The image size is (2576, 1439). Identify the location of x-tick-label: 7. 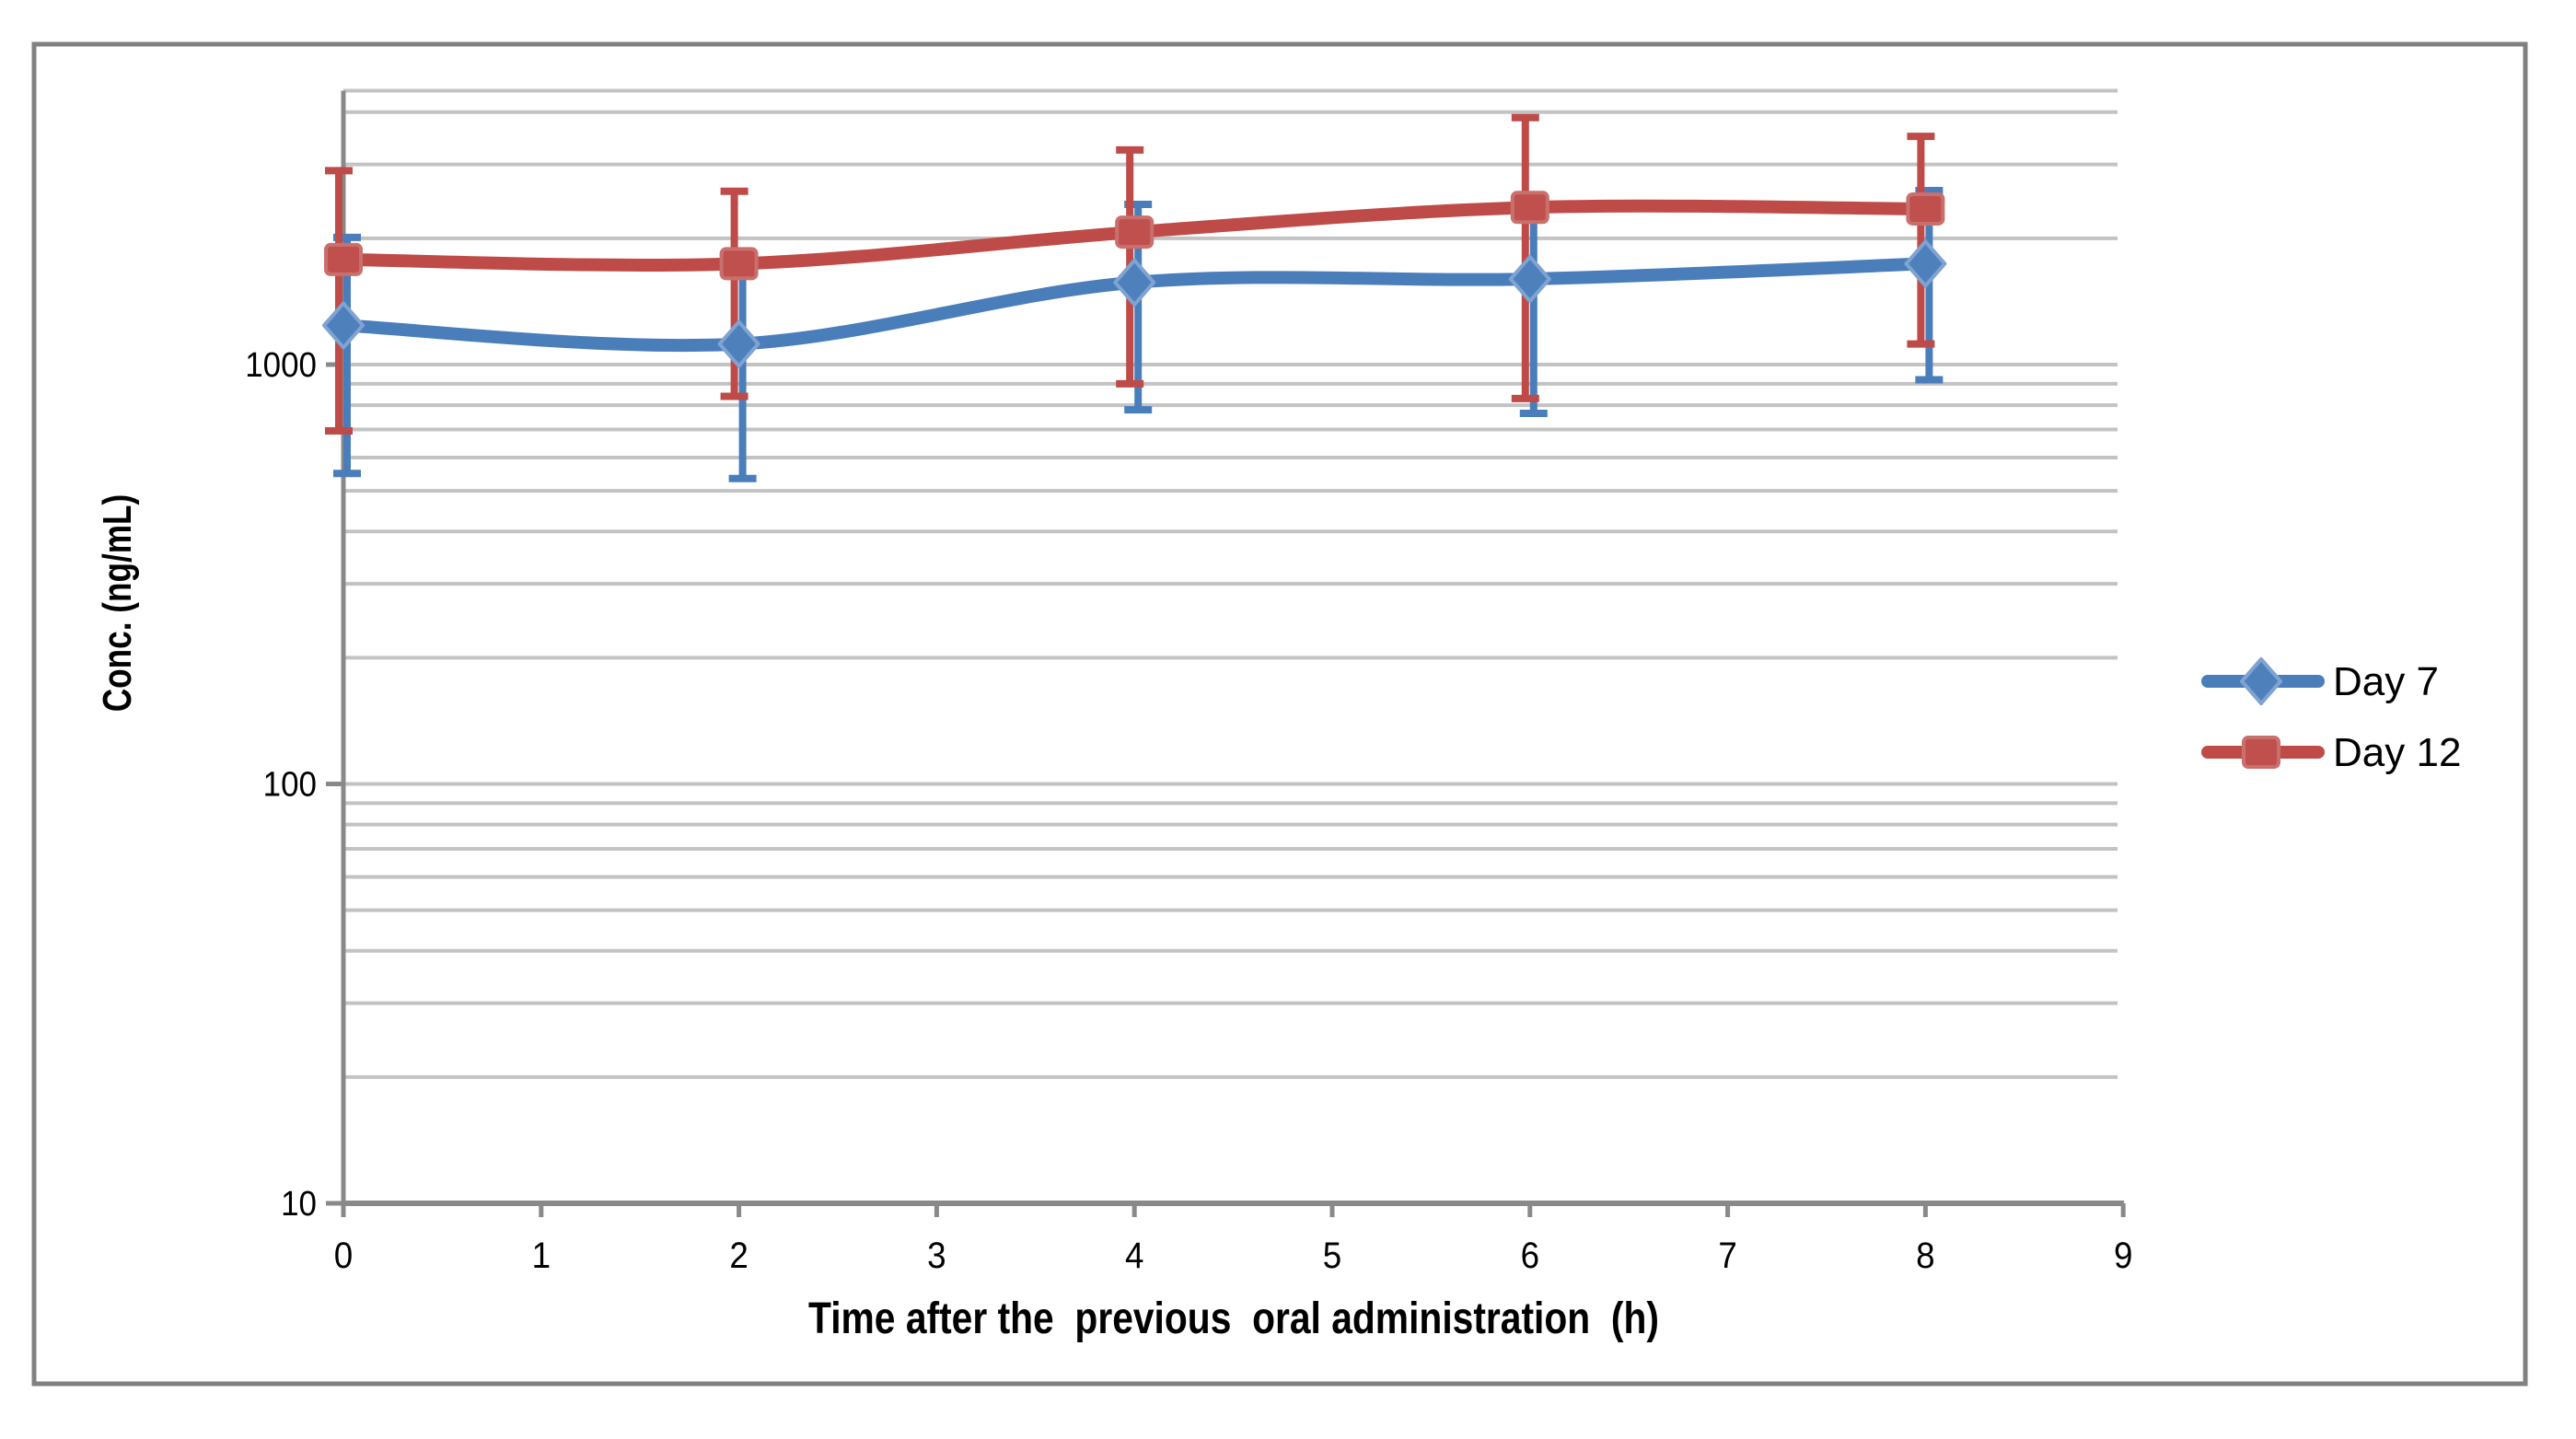
(1727, 1256).